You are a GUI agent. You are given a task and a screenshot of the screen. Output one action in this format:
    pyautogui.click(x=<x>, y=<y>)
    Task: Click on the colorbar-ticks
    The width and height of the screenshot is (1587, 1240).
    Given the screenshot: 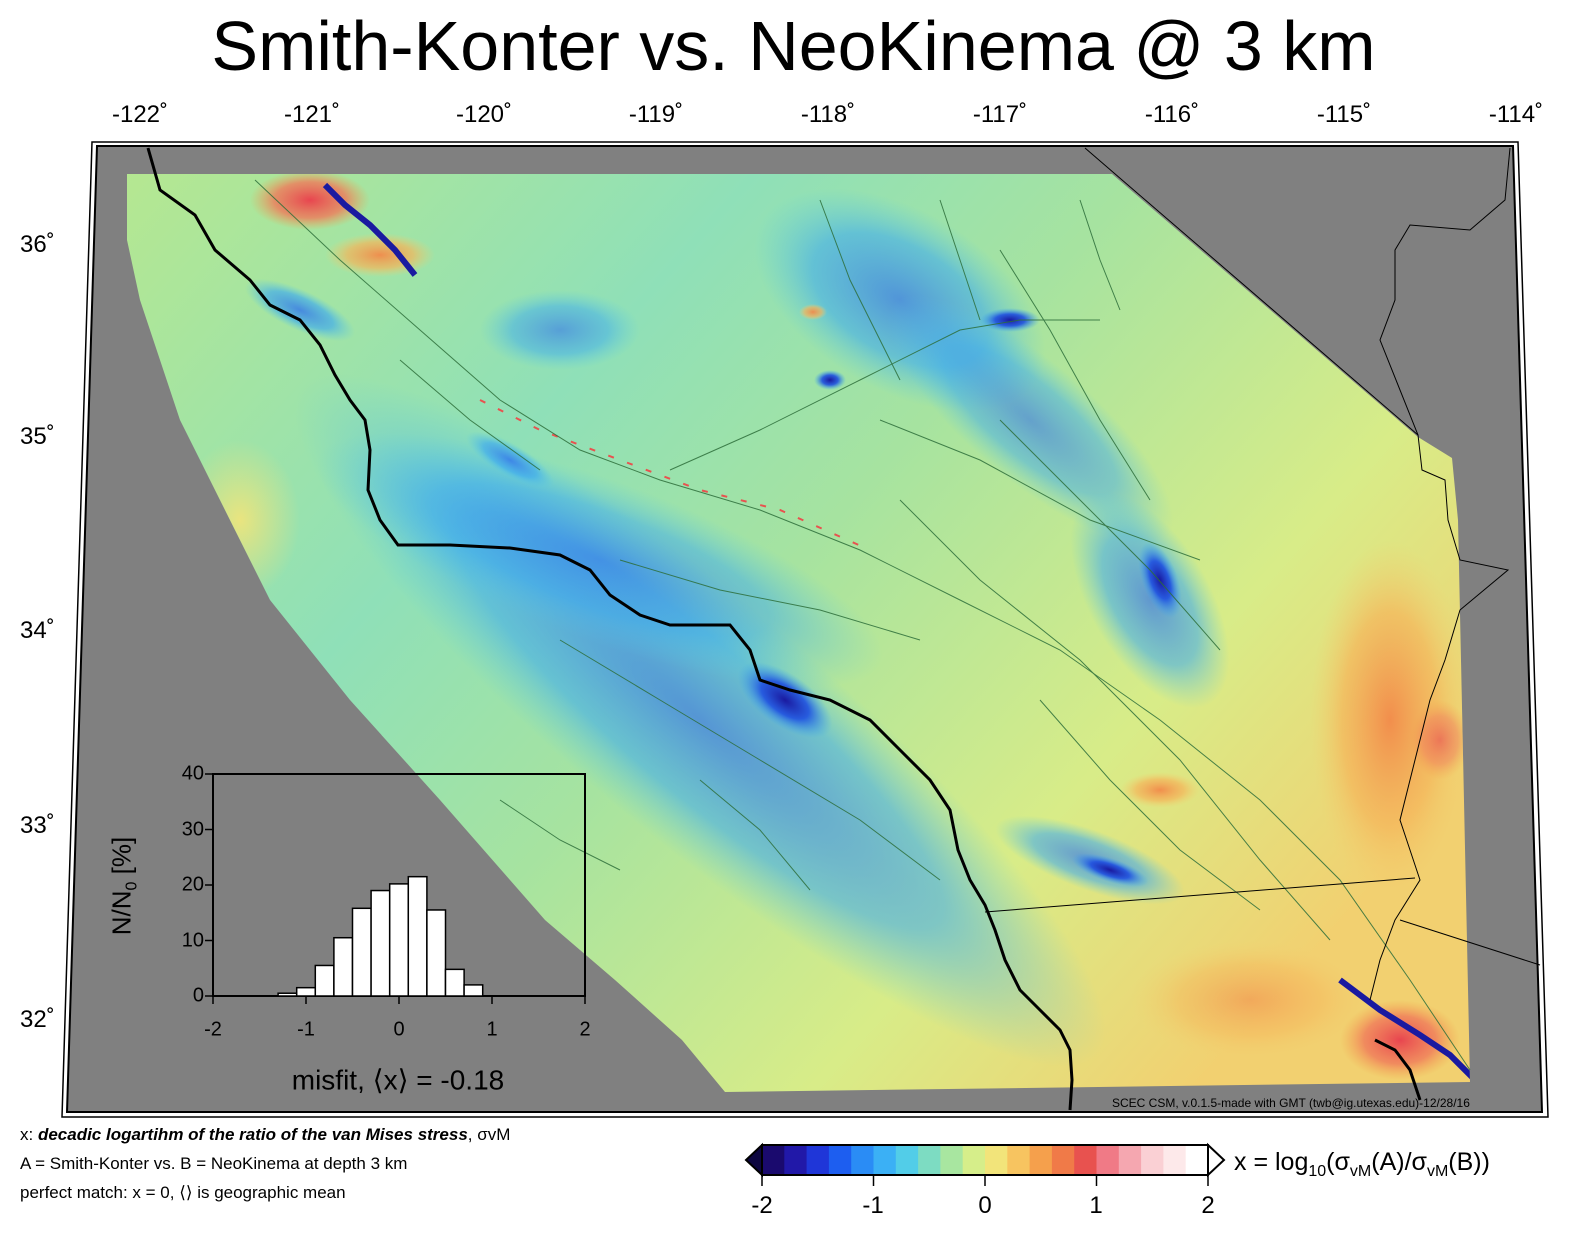 What is the action you would take?
    pyautogui.click(x=985, y=1180)
    